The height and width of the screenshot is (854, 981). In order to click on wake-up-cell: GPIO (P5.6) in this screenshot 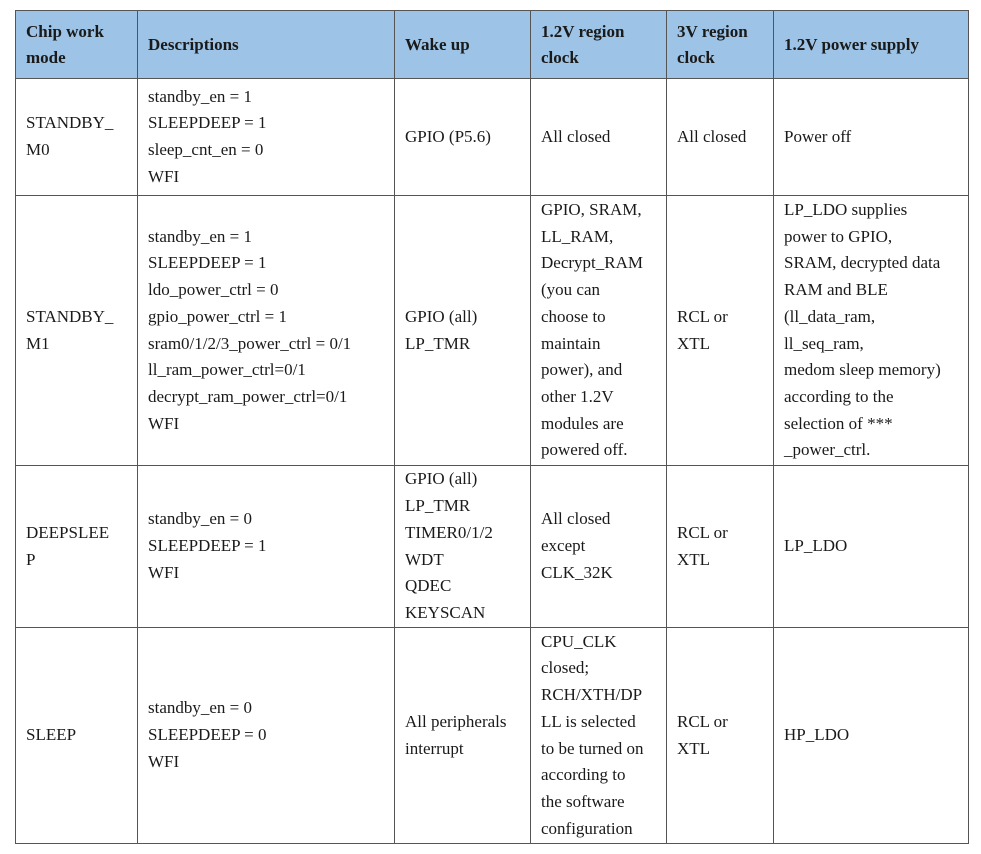, I will do `click(462, 137)`.